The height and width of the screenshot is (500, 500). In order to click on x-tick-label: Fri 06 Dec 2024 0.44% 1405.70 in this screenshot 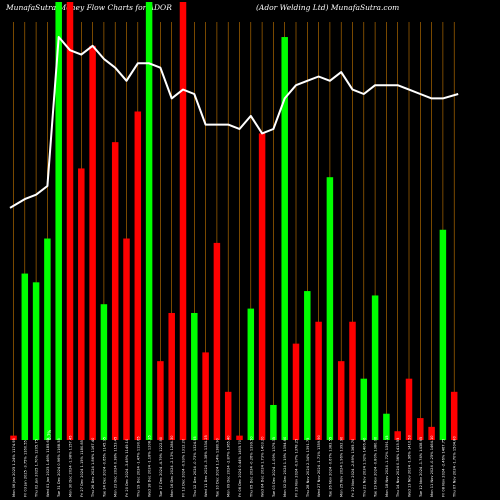, I will do `click(240, 468)`.